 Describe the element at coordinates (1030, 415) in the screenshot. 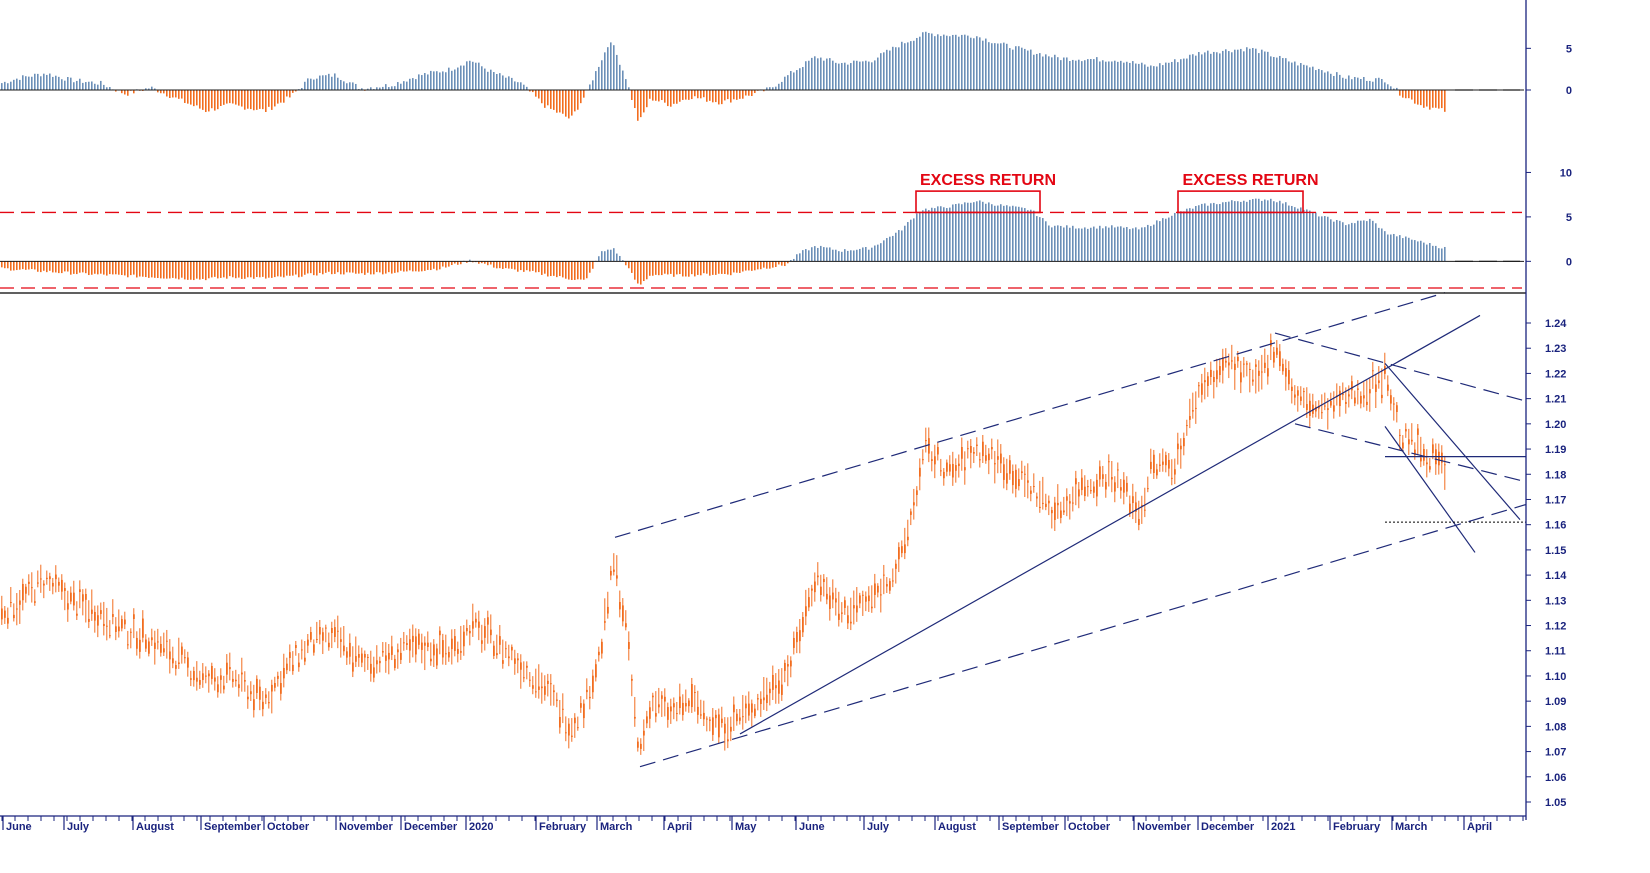

I see `upper-channel-line` at that location.